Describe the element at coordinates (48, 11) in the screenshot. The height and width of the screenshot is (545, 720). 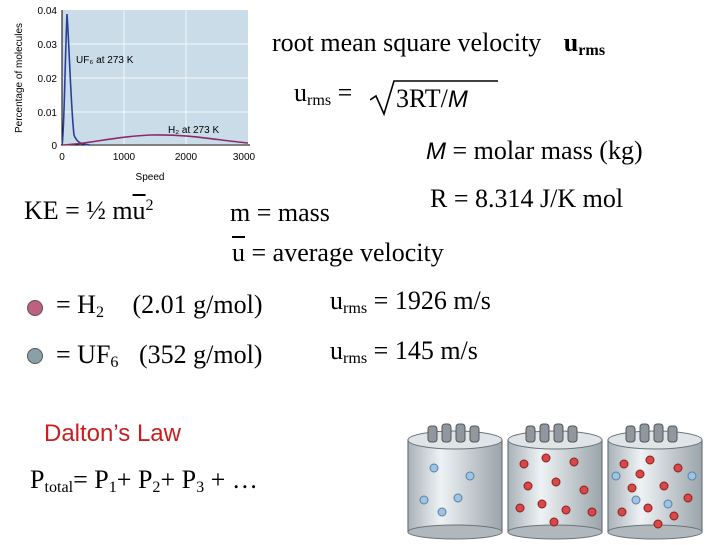
I see `y-tick: 0.04` at that location.